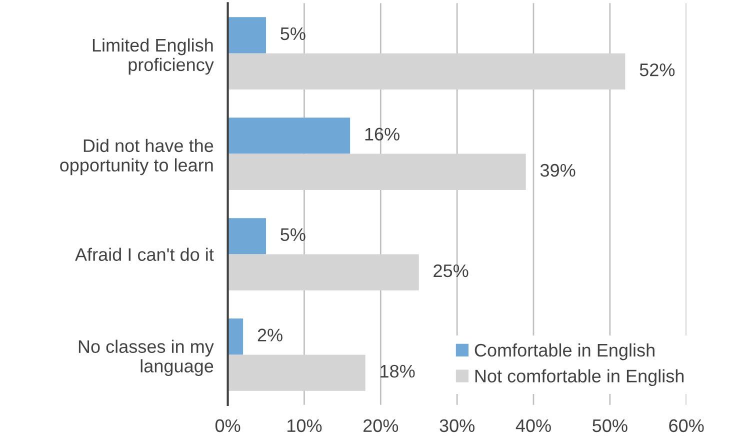 This screenshot has height=444, width=742. What do you see at coordinates (657, 69) in the screenshot?
I see `data-label: 52%` at bounding box center [657, 69].